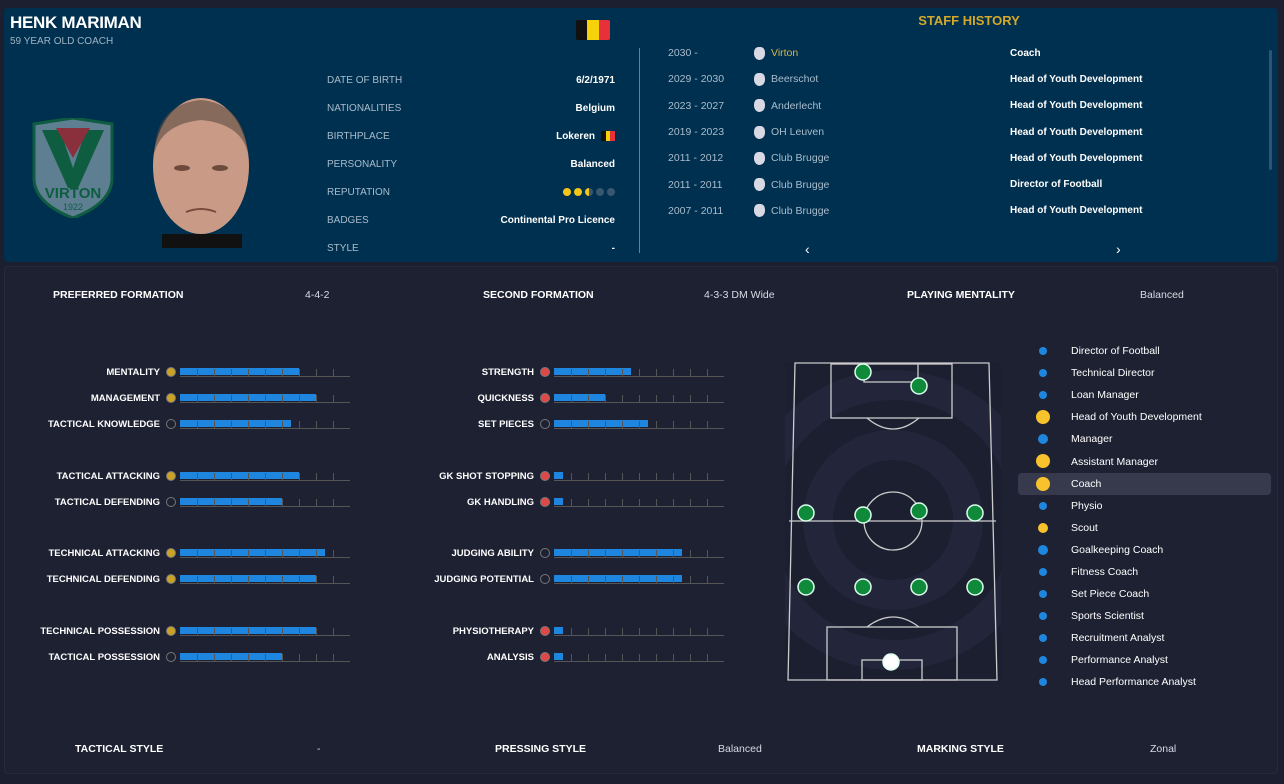 This screenshot has width=1284, height=784. I want to click on role-label: Technical Director, so click(1113, 373).